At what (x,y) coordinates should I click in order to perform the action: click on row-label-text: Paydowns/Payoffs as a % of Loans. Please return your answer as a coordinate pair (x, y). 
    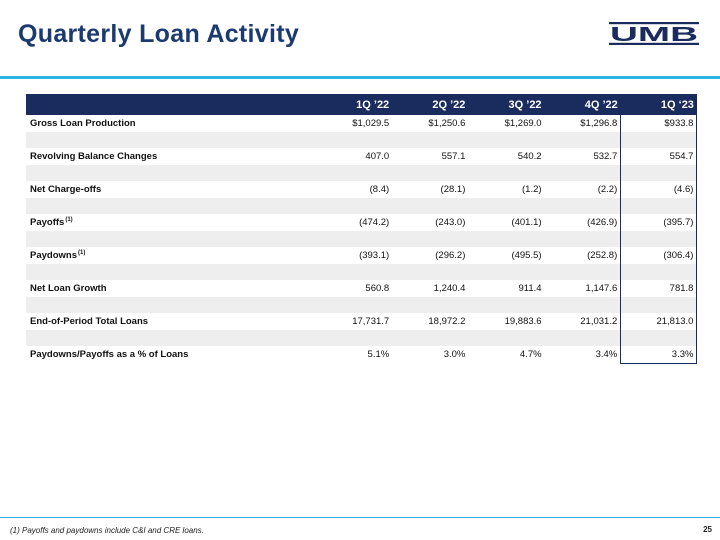
    Looking at the image, I should click on (109, 354).